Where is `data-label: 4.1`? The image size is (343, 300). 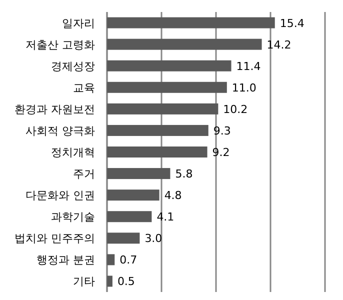 data-label: 4.1 is located at coordinates (165, 217).